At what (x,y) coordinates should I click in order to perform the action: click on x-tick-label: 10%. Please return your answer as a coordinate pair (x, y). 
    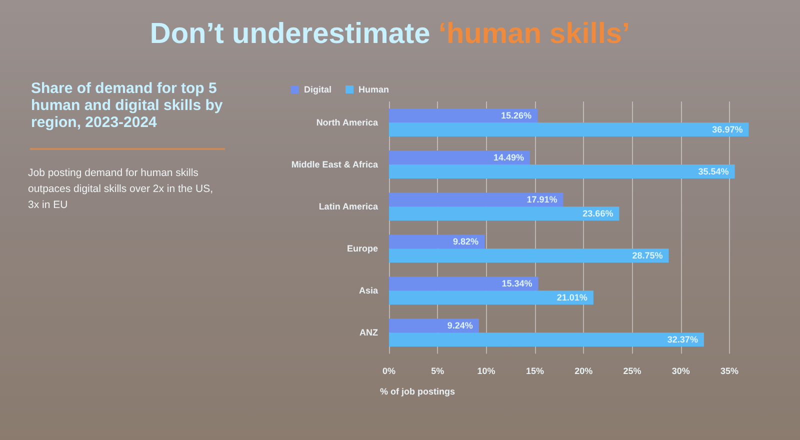
    Looking at the image, I should click on (486, 371).